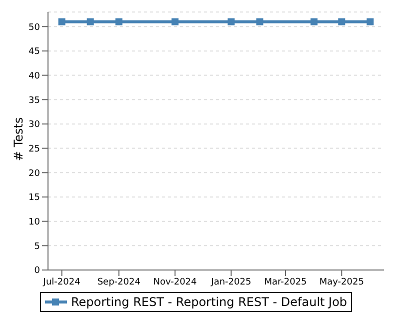 This screenshot has width=400, height=320. I want to click on y-tick-label: 20, so click(34, 173).